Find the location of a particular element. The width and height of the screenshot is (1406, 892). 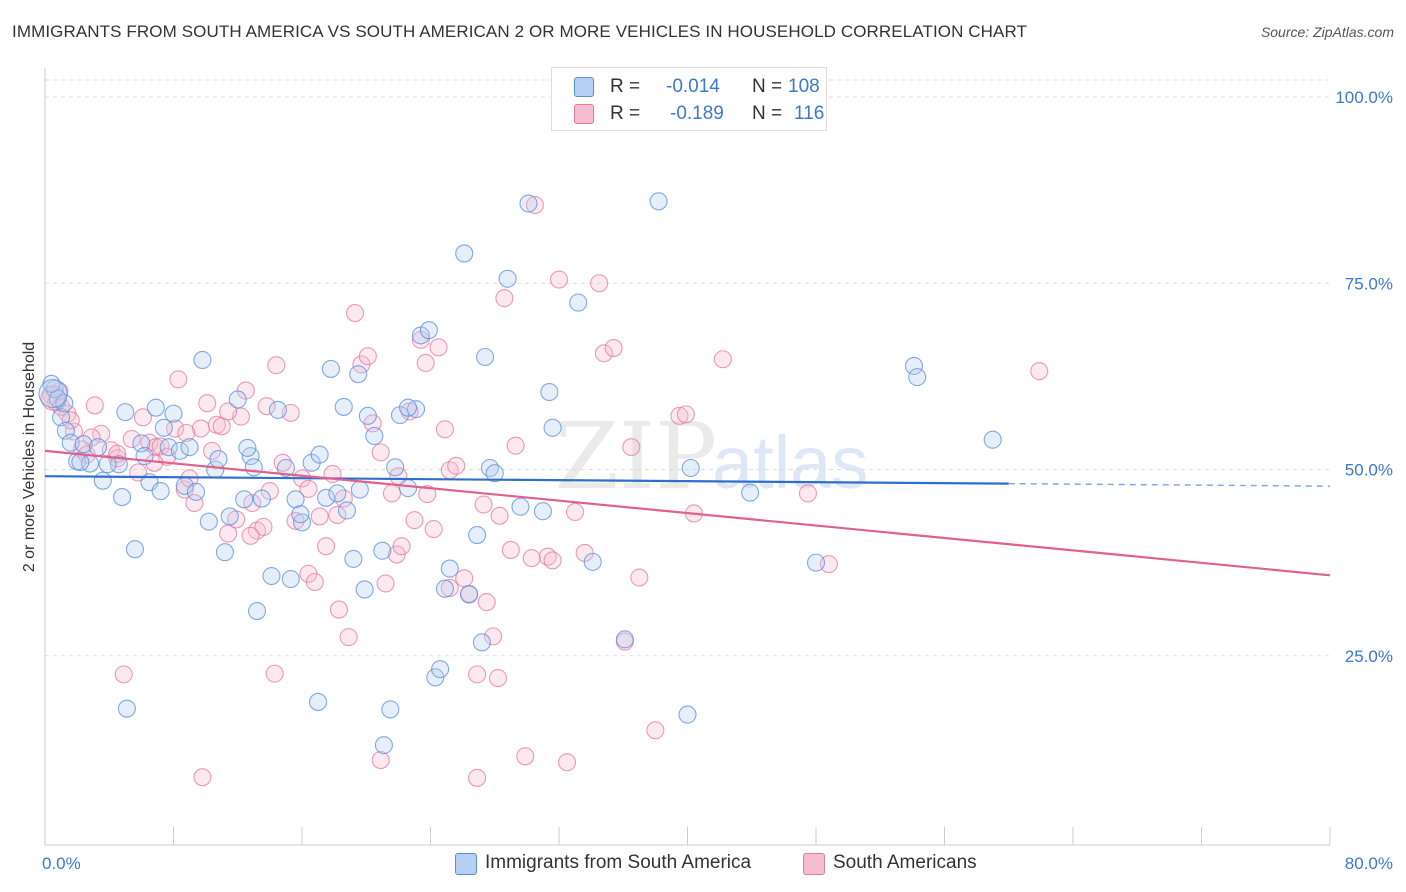

series-swatch-blue is located at coordinates (466, 864).